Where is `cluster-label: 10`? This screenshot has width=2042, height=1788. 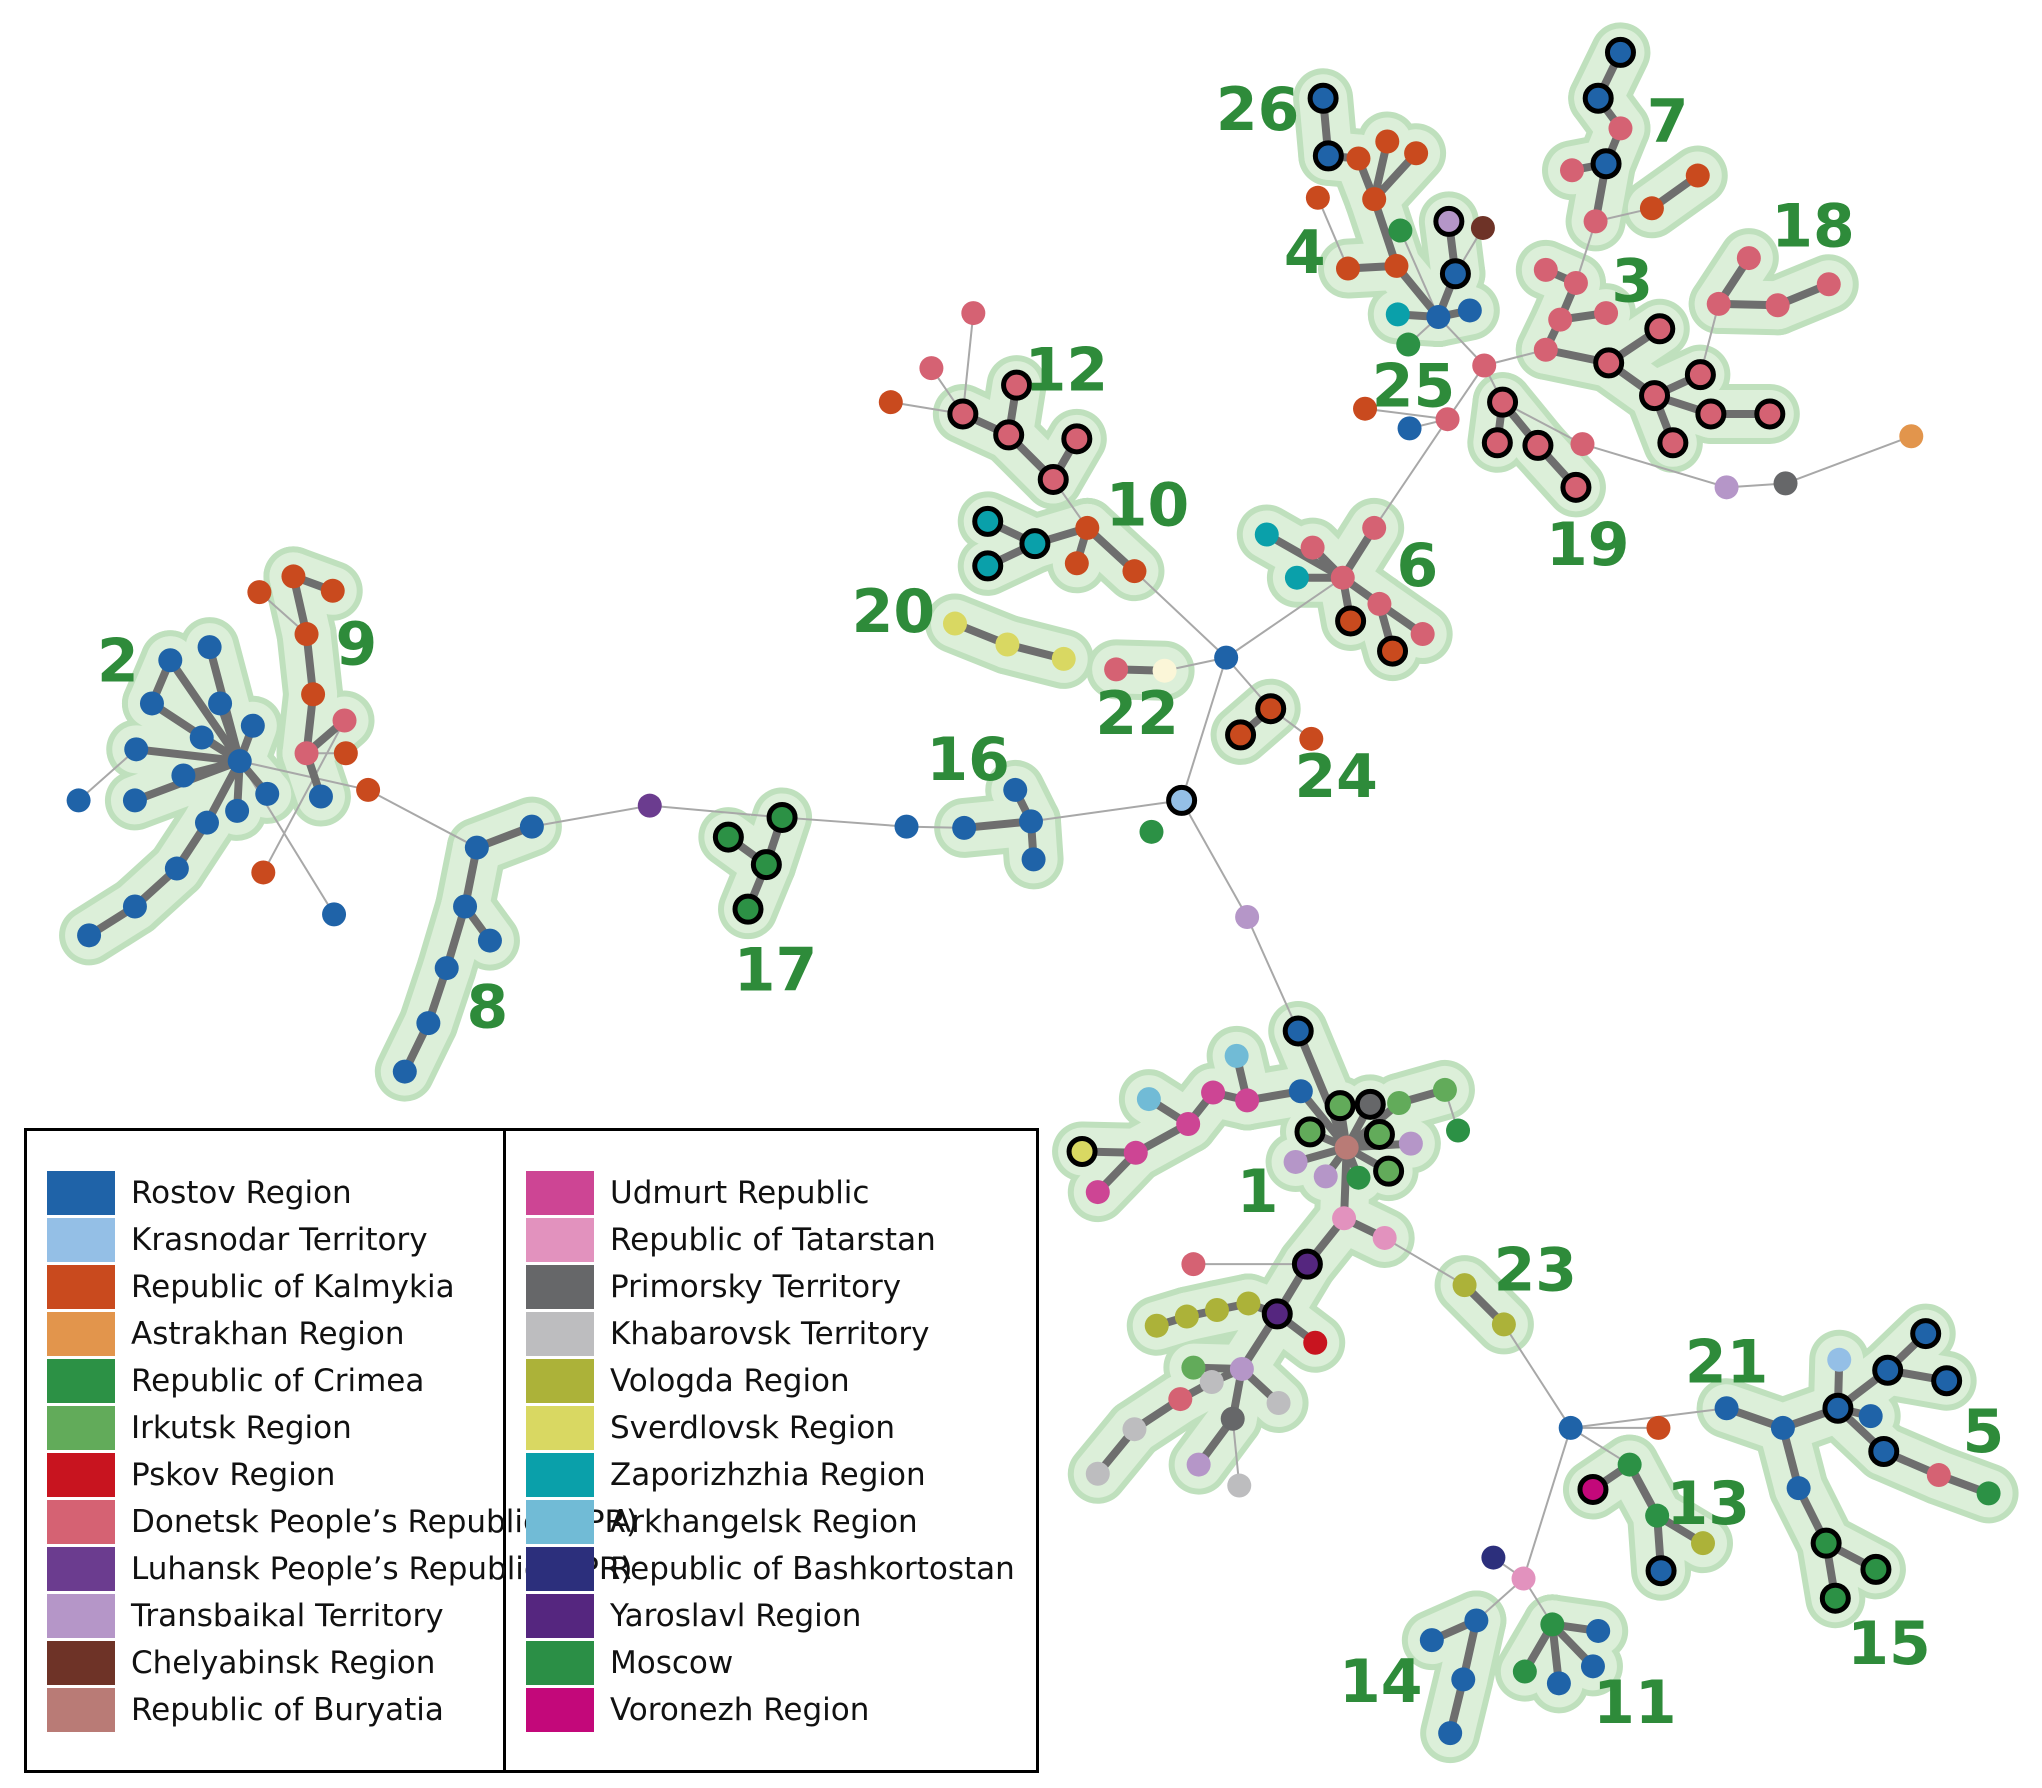 cluster-label: 10 is located at coordinates (1148, 506).